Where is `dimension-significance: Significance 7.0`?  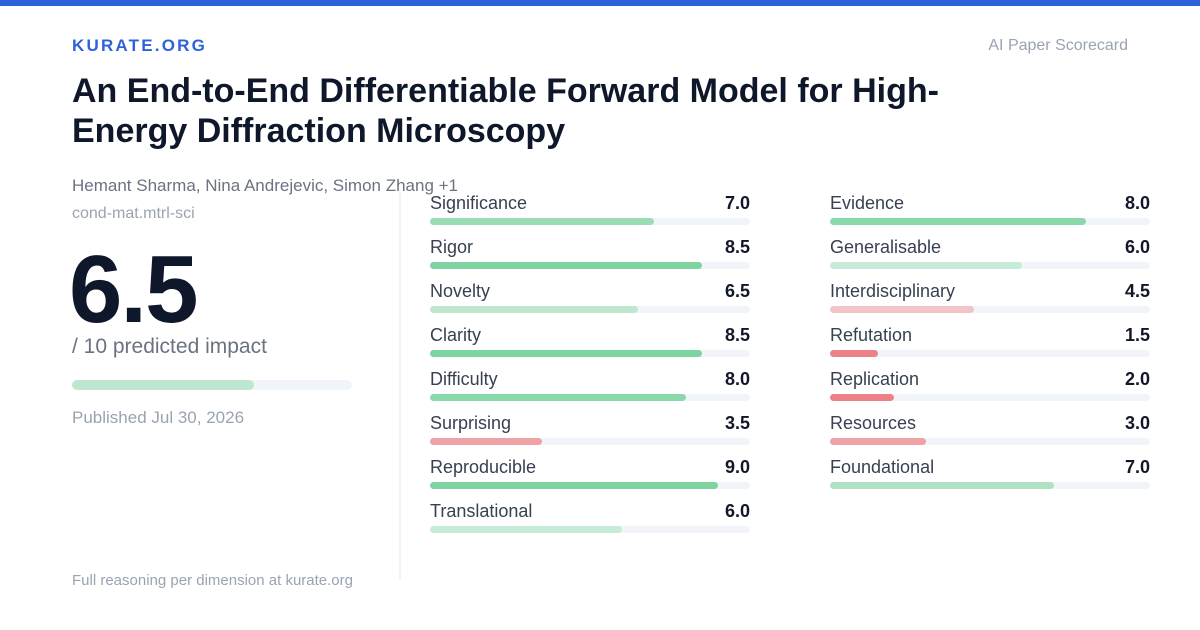
dimension-significance: Significance 7.0 is located at coordinates (590, 215).